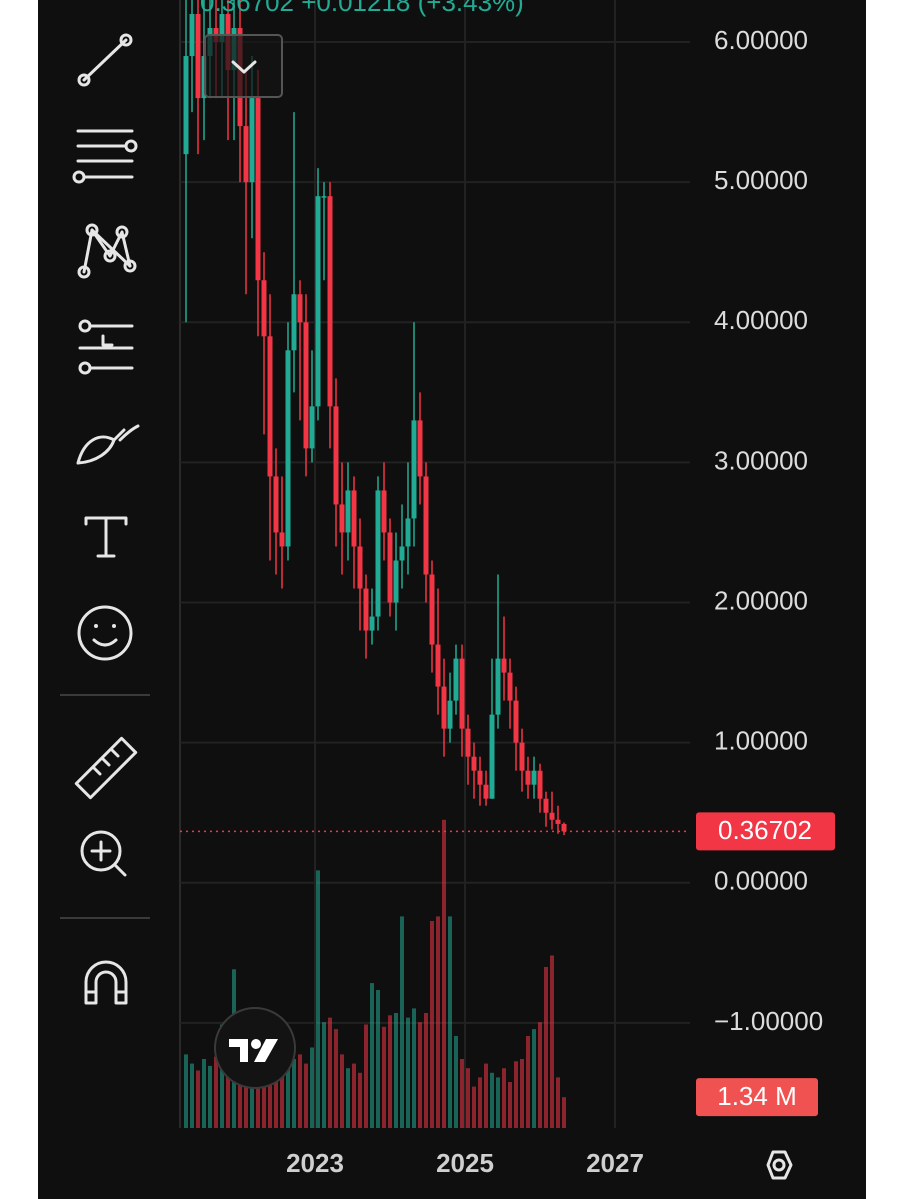 Image resolution: width=904 pixels, height=1199 pixels. What do you see at coordinates (107, 251) in the screenshot?
I see `pattern-tool` at bounding box center [107, 251].